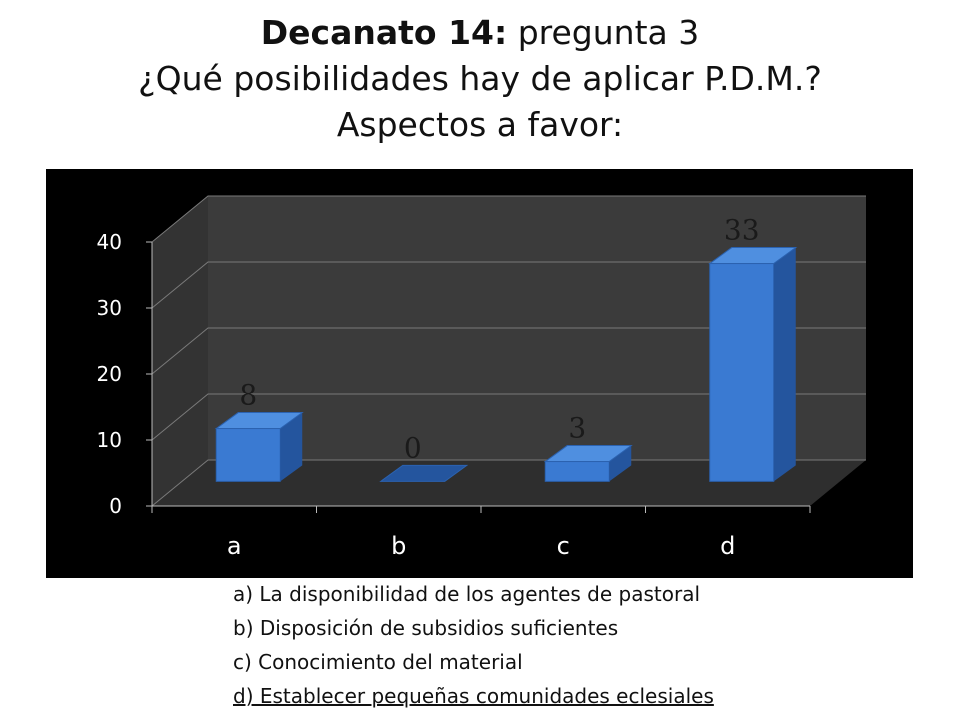 The height and width of the screenshot is (720, 960). What do you see at coordinates (109, 242) in the screenshot?
I see `y-tick-label: 40` at bounding box center [109, 242].